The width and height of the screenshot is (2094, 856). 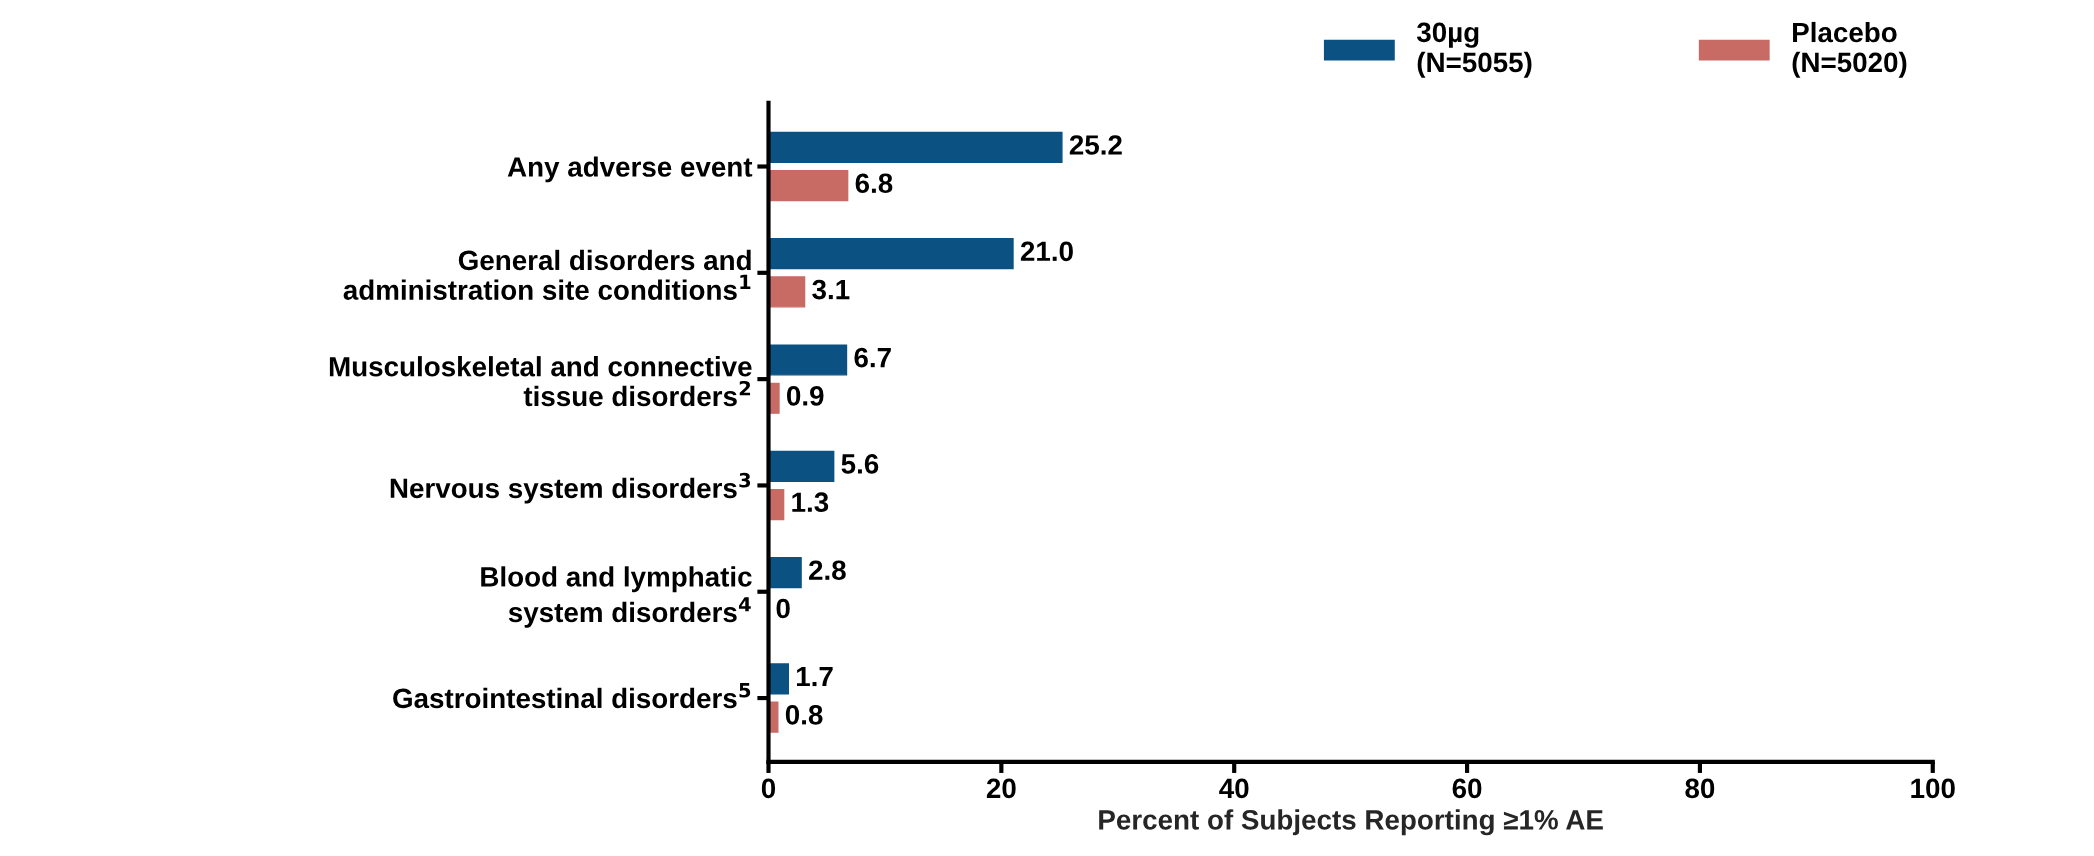 I want to click on y-tick-label: Musculoskeletal and connective tissue disorders$^{2}$, so click(x=540, y=381).